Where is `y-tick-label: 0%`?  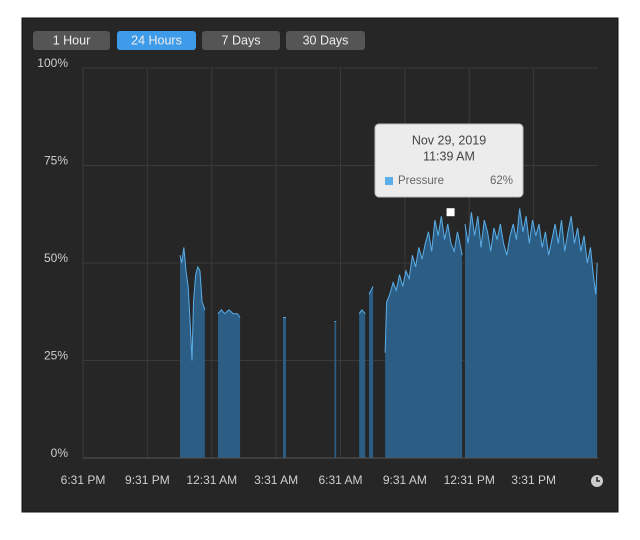
y-tick-label: 0% is located at coordinates (60, 453).